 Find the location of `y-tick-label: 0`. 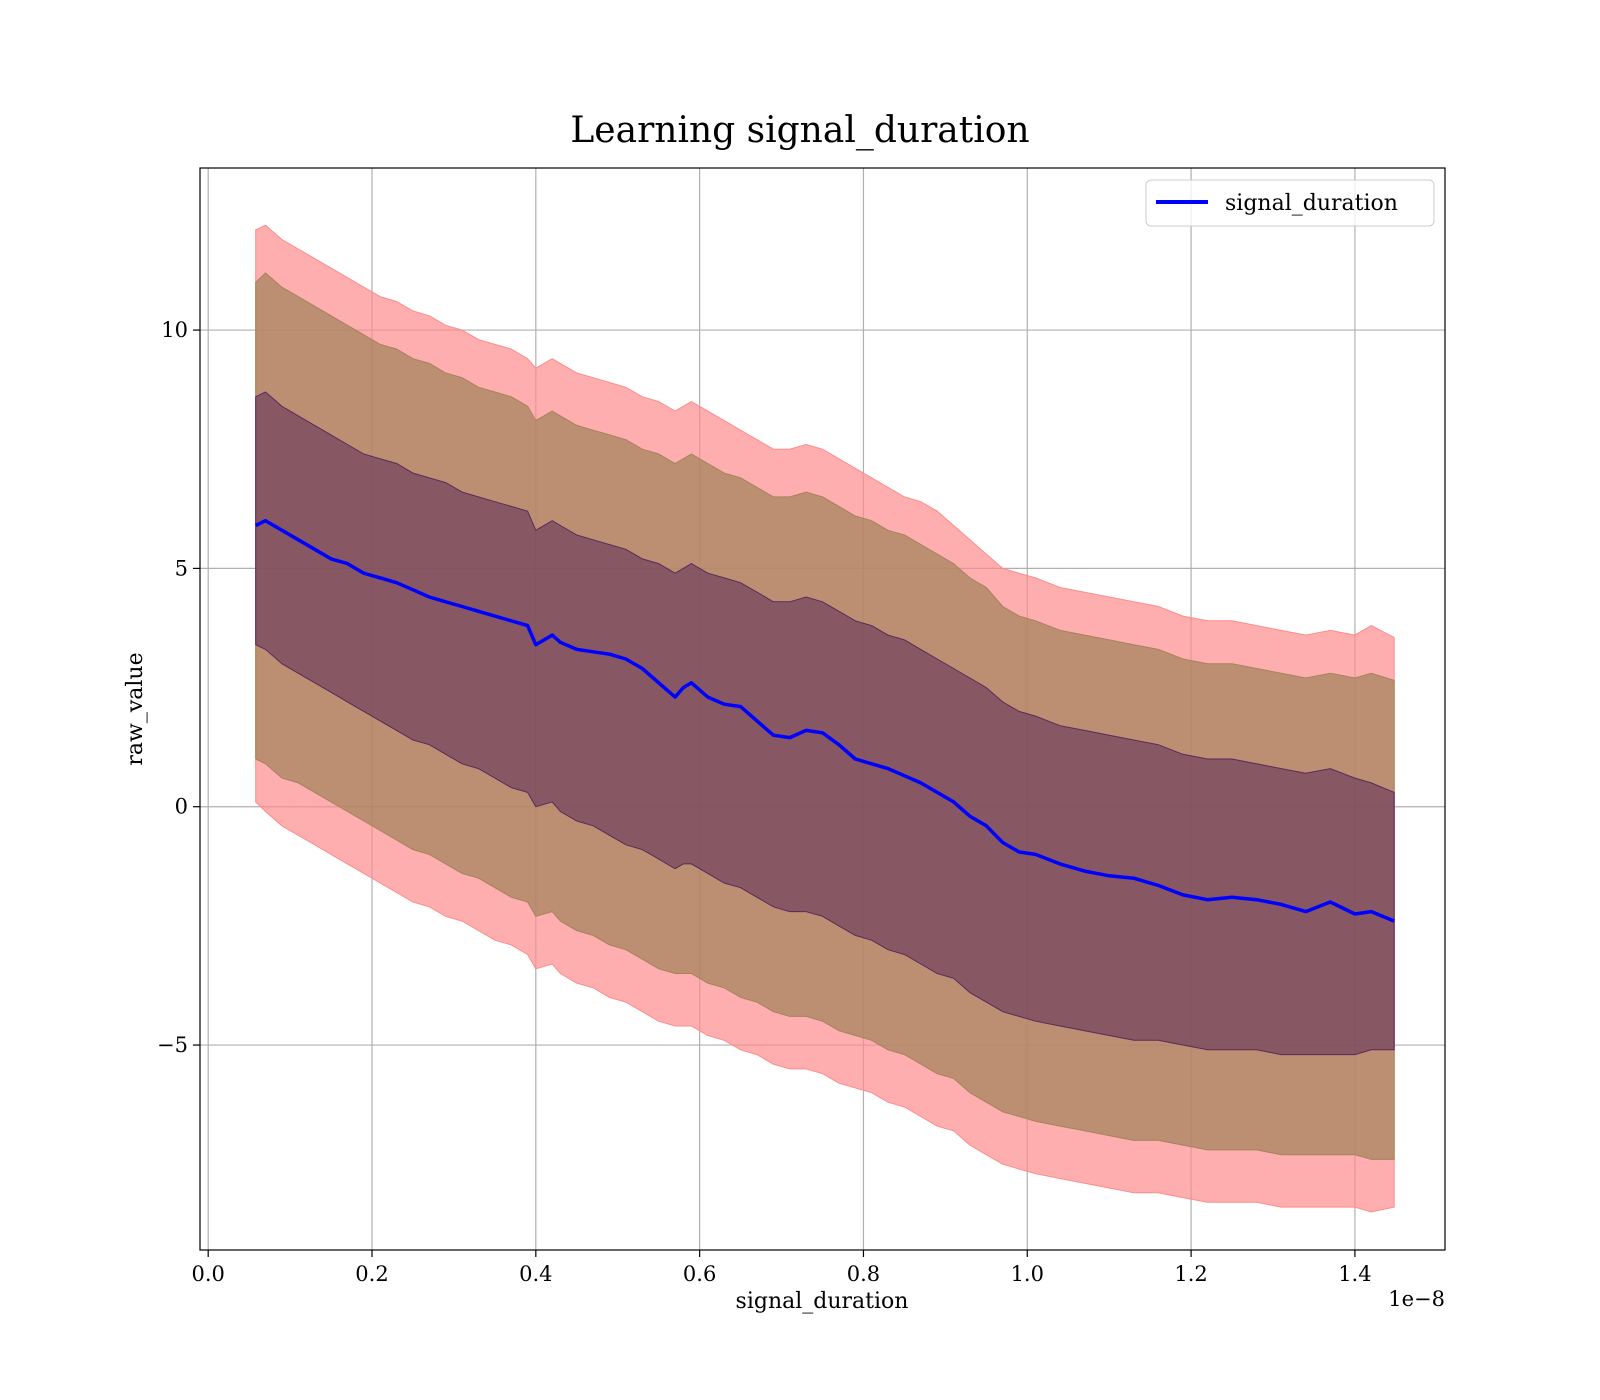

y-tick-label: 0 is located at coordinates (181, 807).